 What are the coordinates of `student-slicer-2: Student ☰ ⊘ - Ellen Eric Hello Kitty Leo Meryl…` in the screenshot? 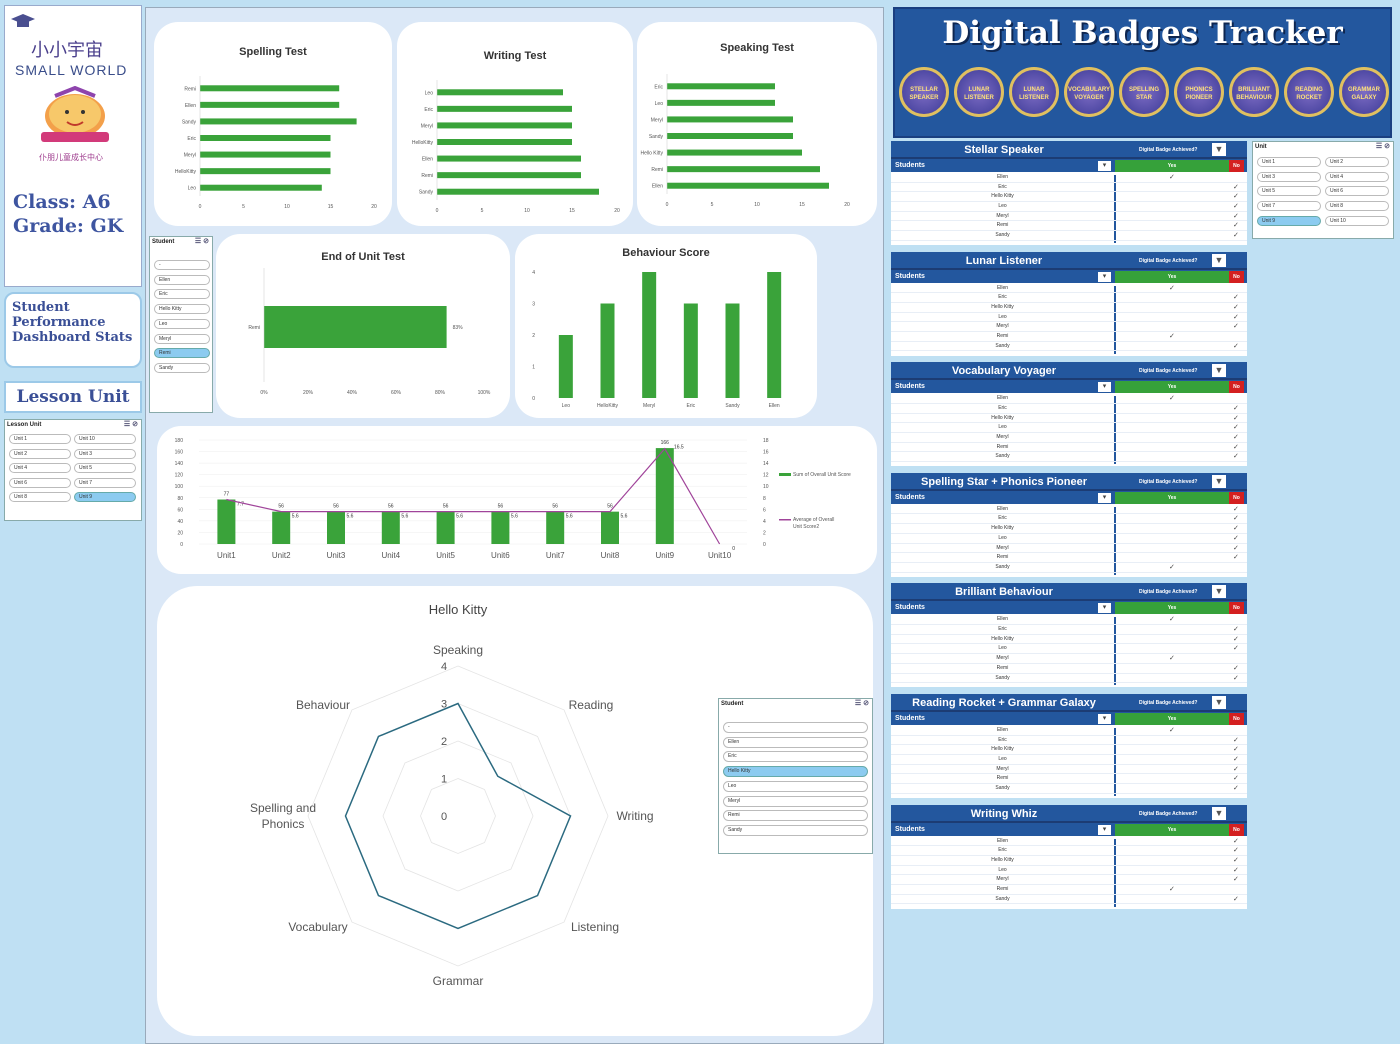 It's located at (795, 776).